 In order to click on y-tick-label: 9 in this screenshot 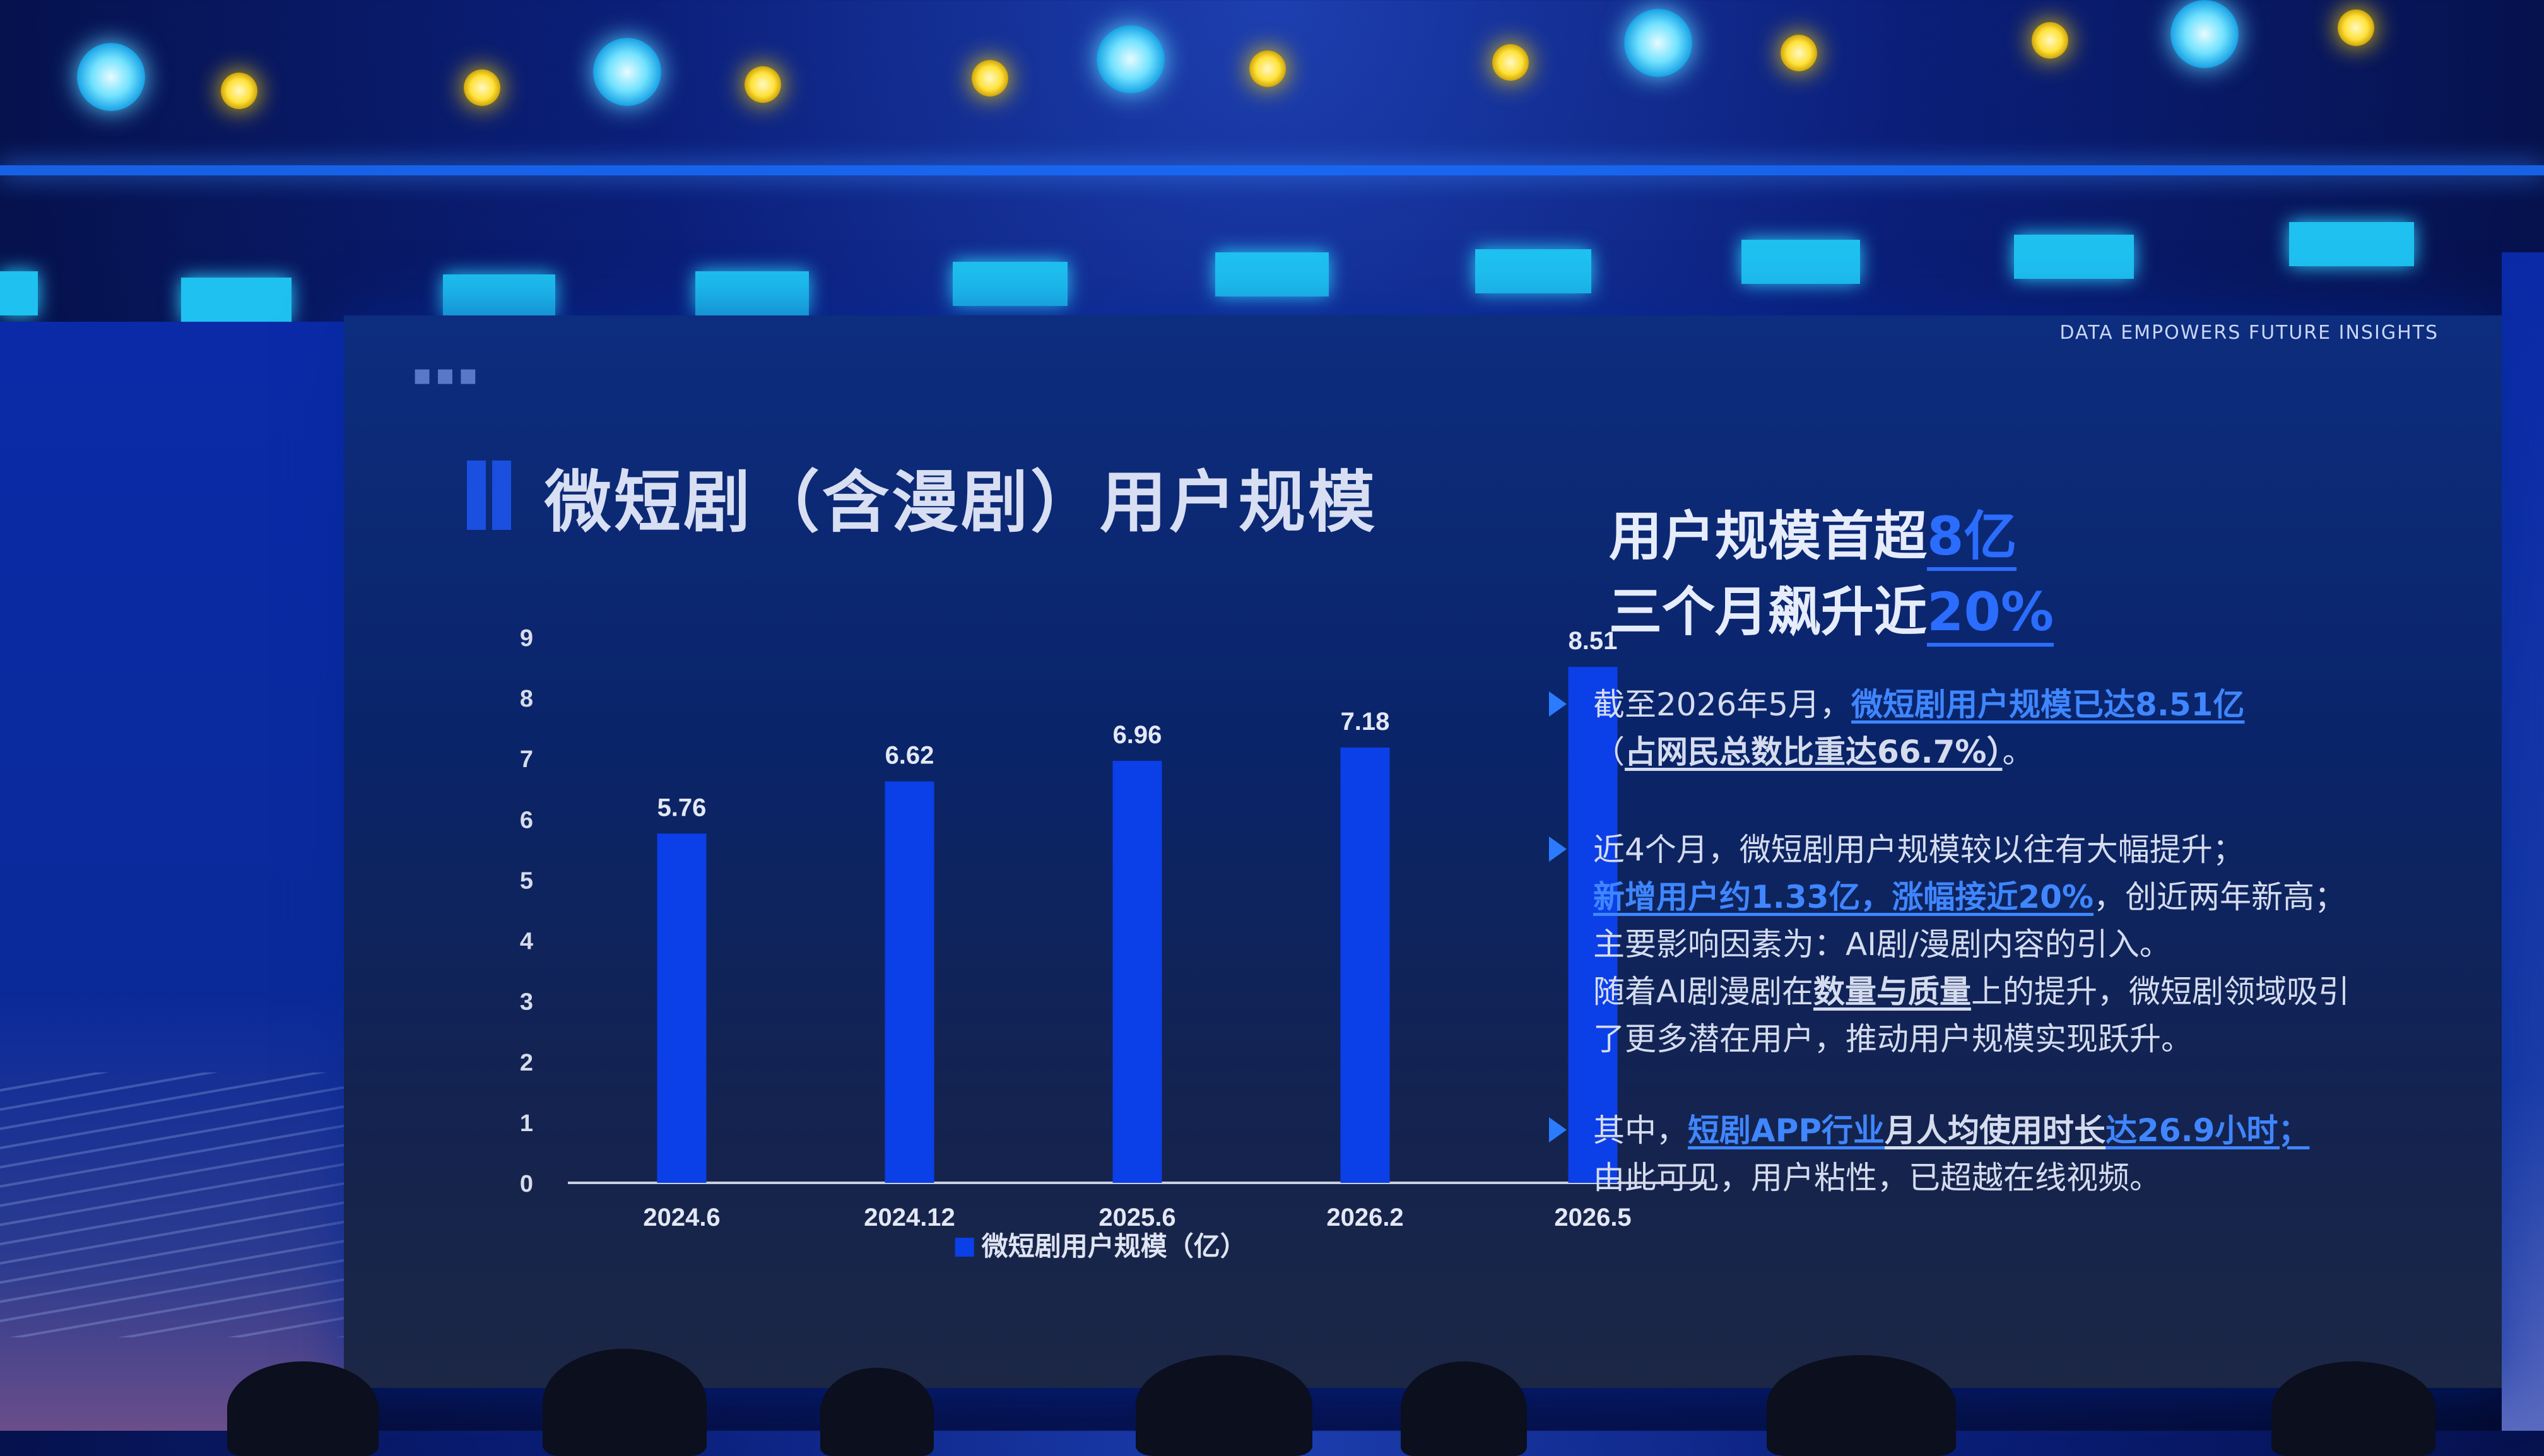, I will do `click(526, 638)`.